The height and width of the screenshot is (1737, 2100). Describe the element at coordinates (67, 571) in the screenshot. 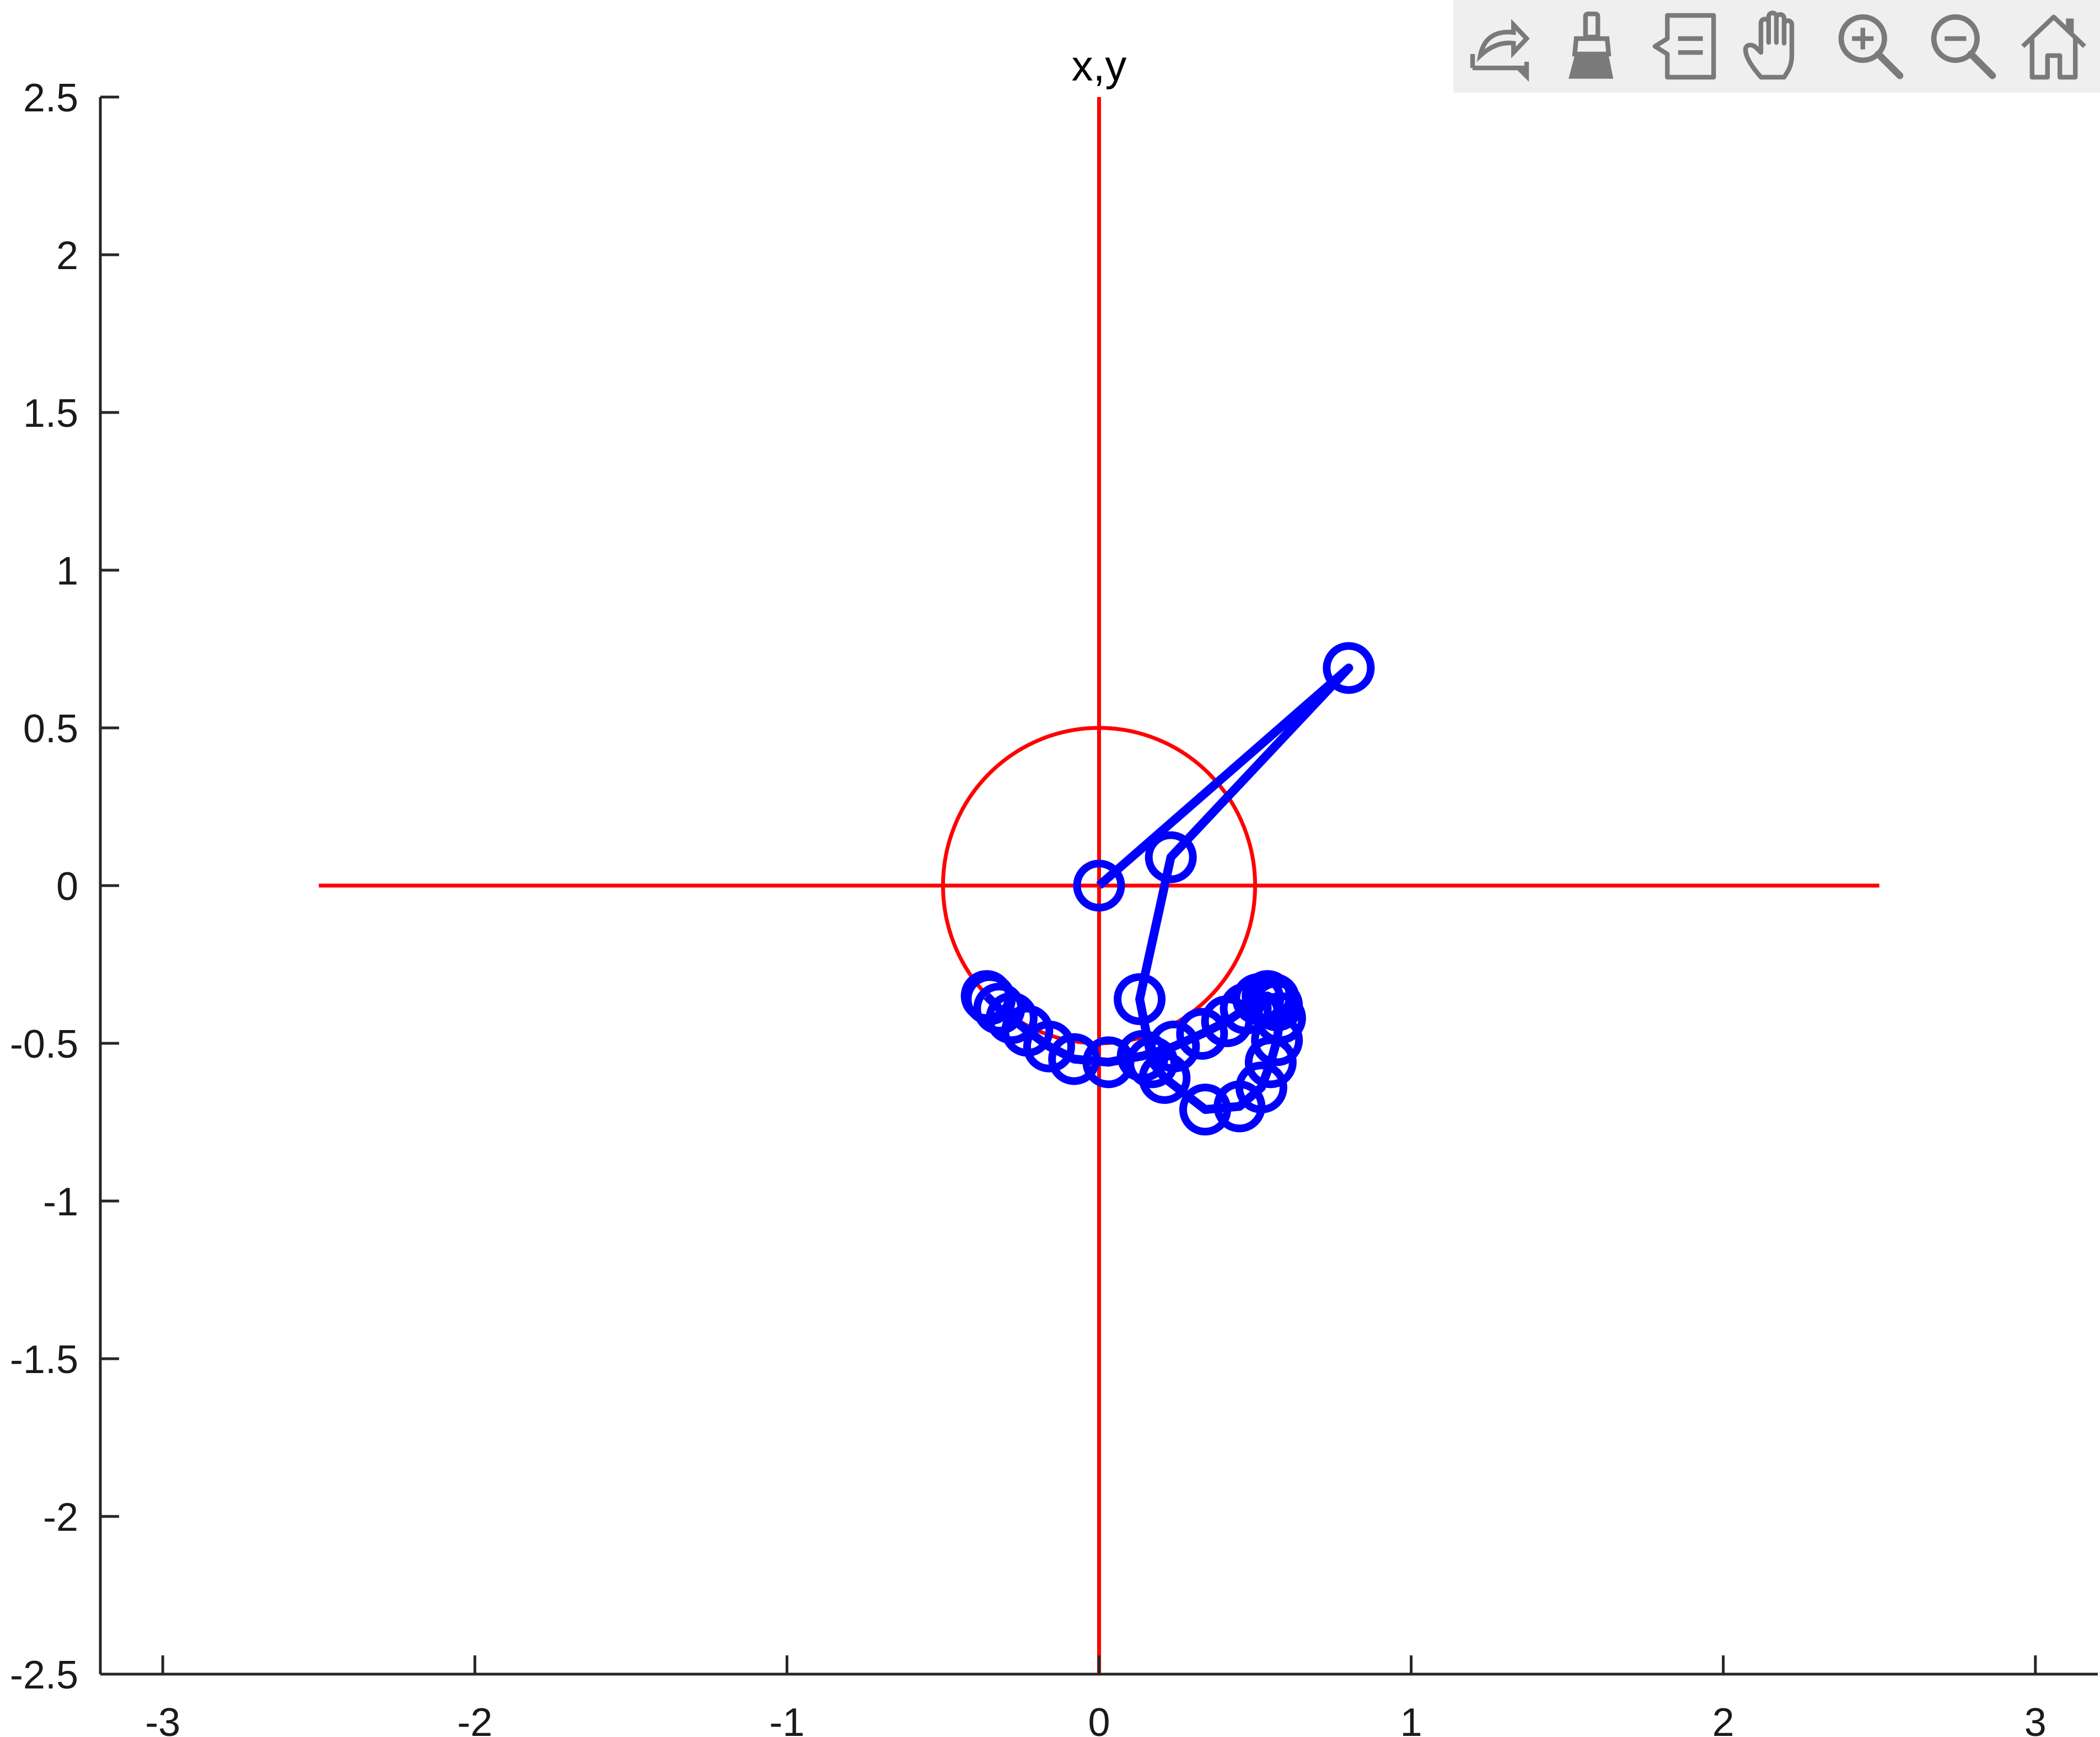

I see `y-tick-label: 1` at that location.